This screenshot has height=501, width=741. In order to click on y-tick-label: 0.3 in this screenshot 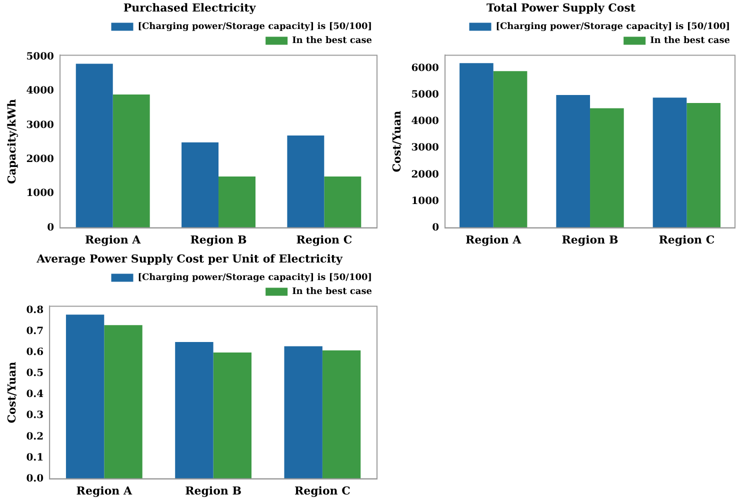, I will do `click(35, 416)`.